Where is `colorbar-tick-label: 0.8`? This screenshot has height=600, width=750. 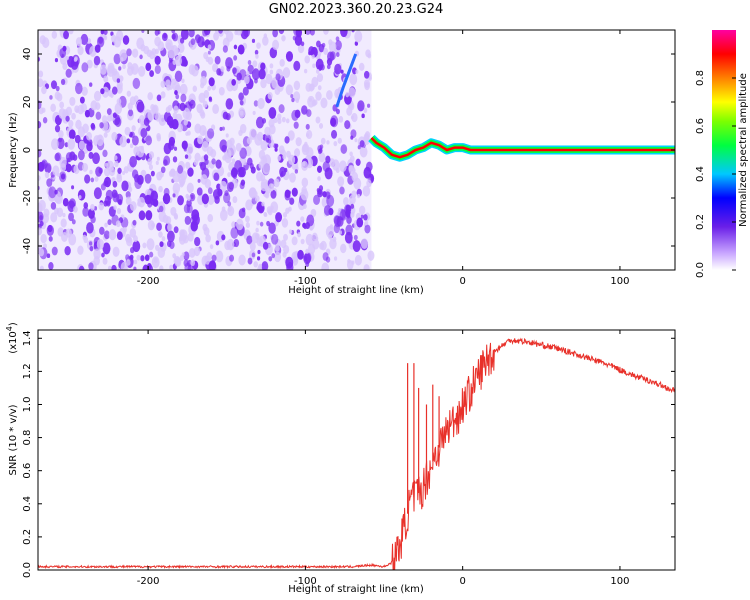 colorbar-tick-label: 0.8 is located at coordinates (700, 78).